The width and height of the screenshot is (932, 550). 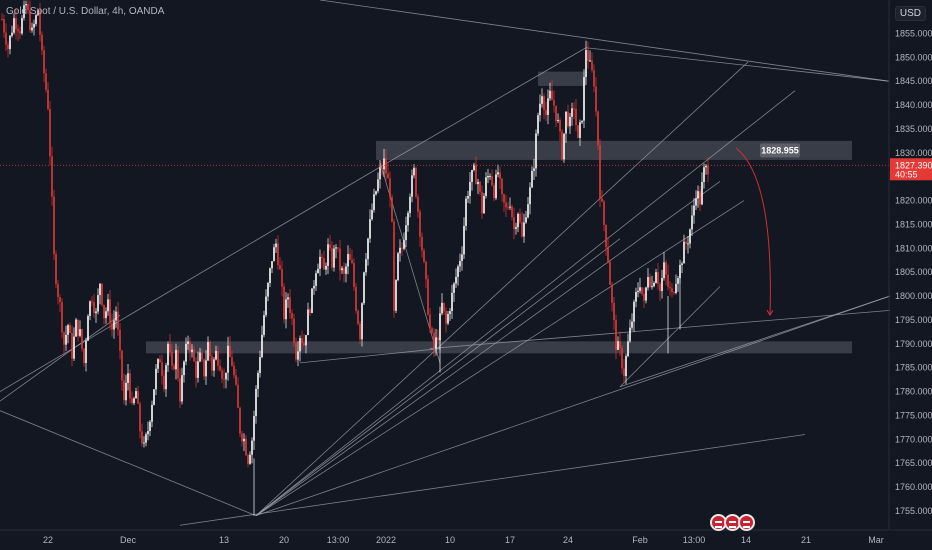 I want to click on time-tick-label: 22, so click(x=48, y=540).